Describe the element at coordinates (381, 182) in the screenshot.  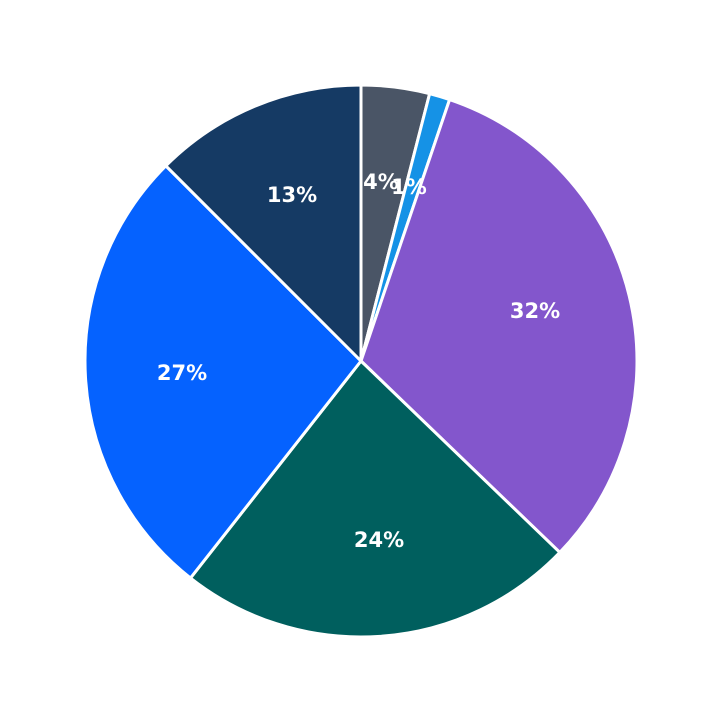
I see `slice-percentage-label: 4%` at that location.